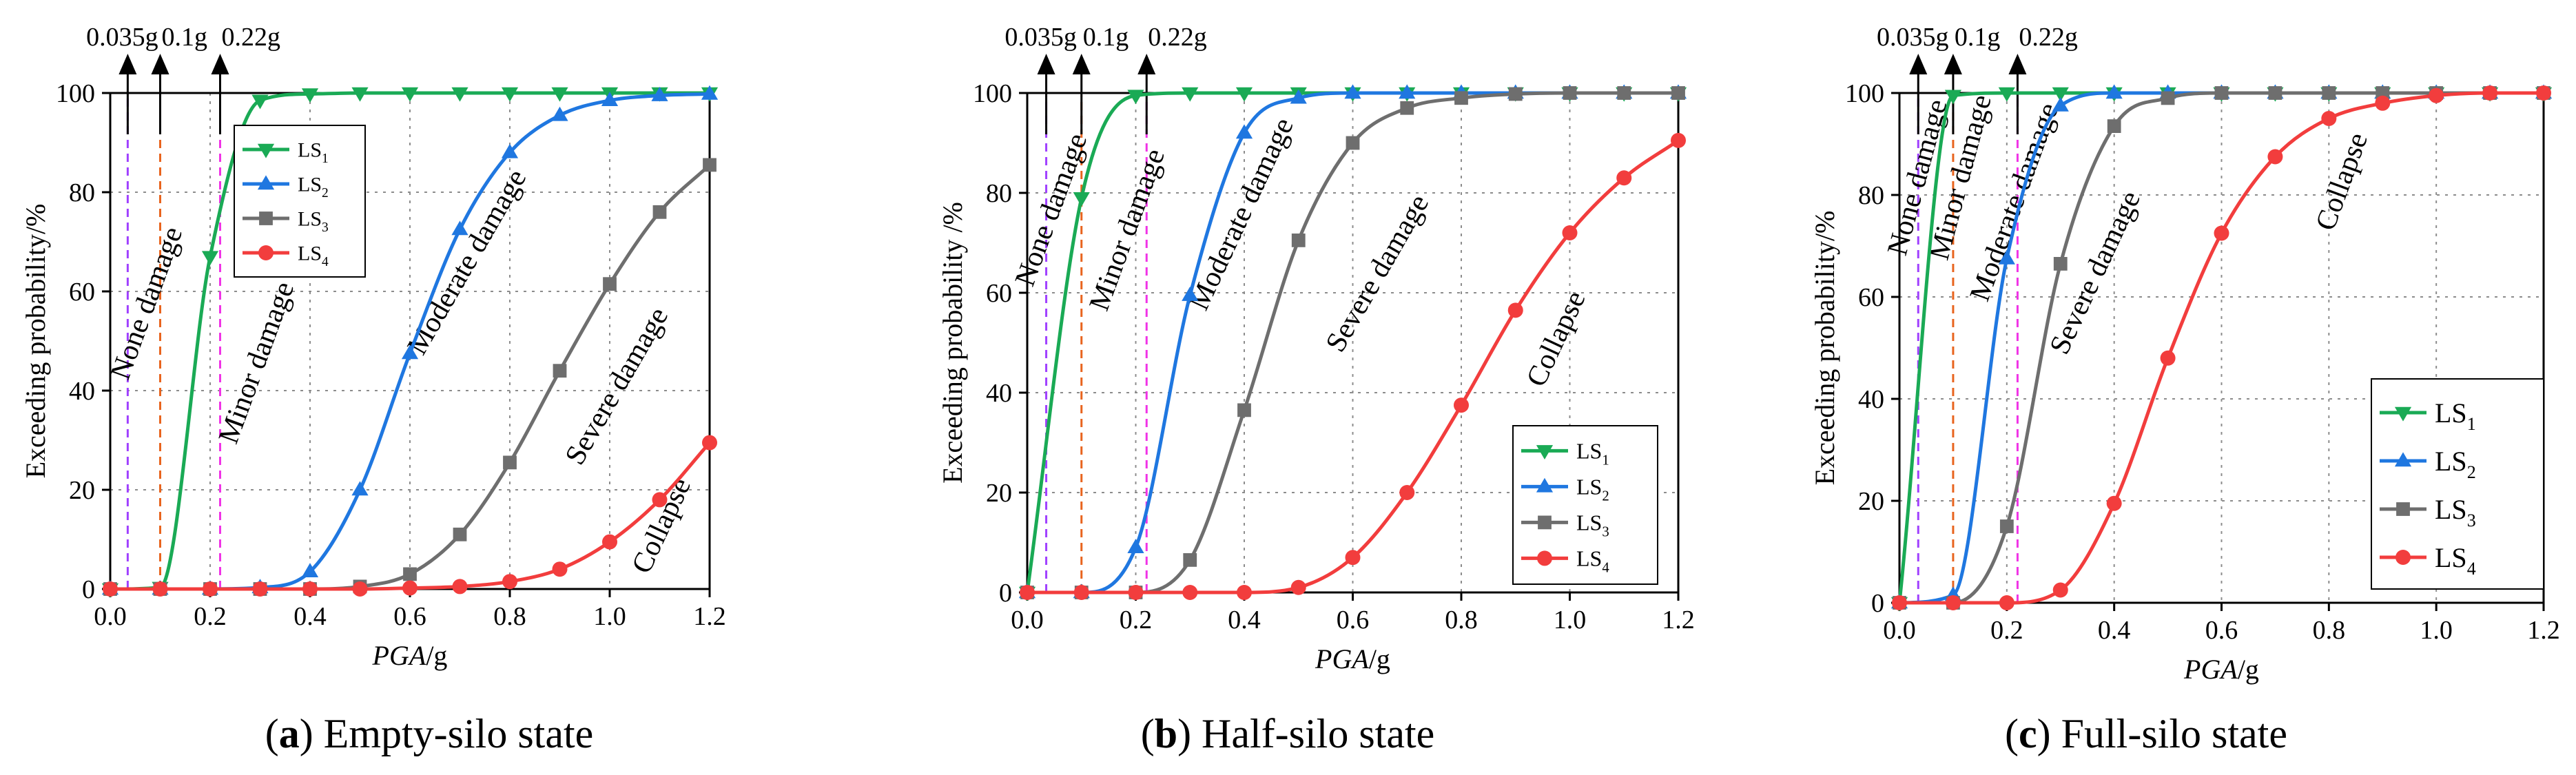 The width and height of the screenshot is (2576, 775). I want to click on y-tick-label: 60, so click(82, 292).